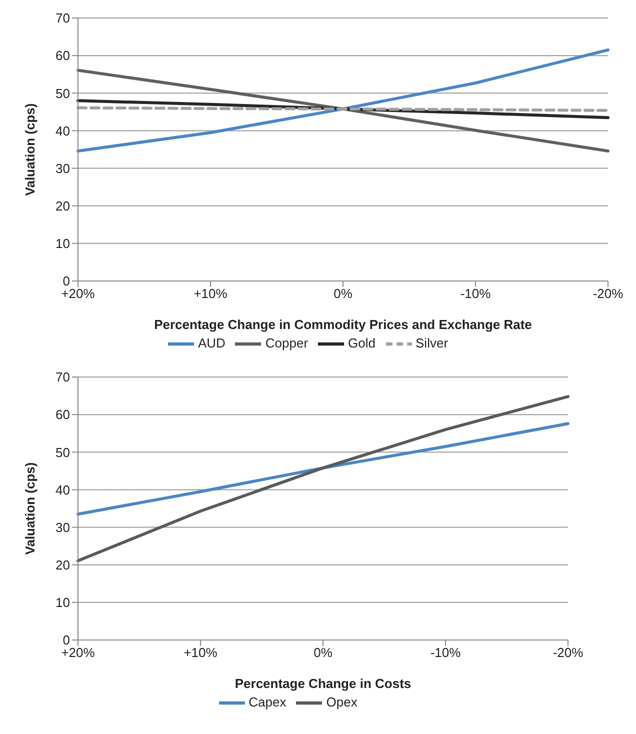 This screenshot has width=636, height=734. What do you see at coordinates (343, 324) in the screenshot?
I see `x-axis-title: Percentage Change in Commodity Prices and Exchange Rate` at bounding box center [343, 324].